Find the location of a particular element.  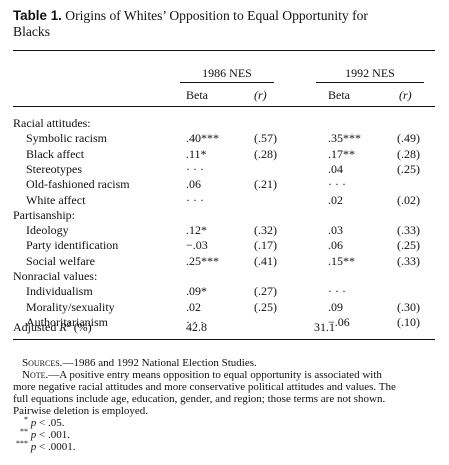

header-1992: 1992 NES is located at coordinates (370, 73).